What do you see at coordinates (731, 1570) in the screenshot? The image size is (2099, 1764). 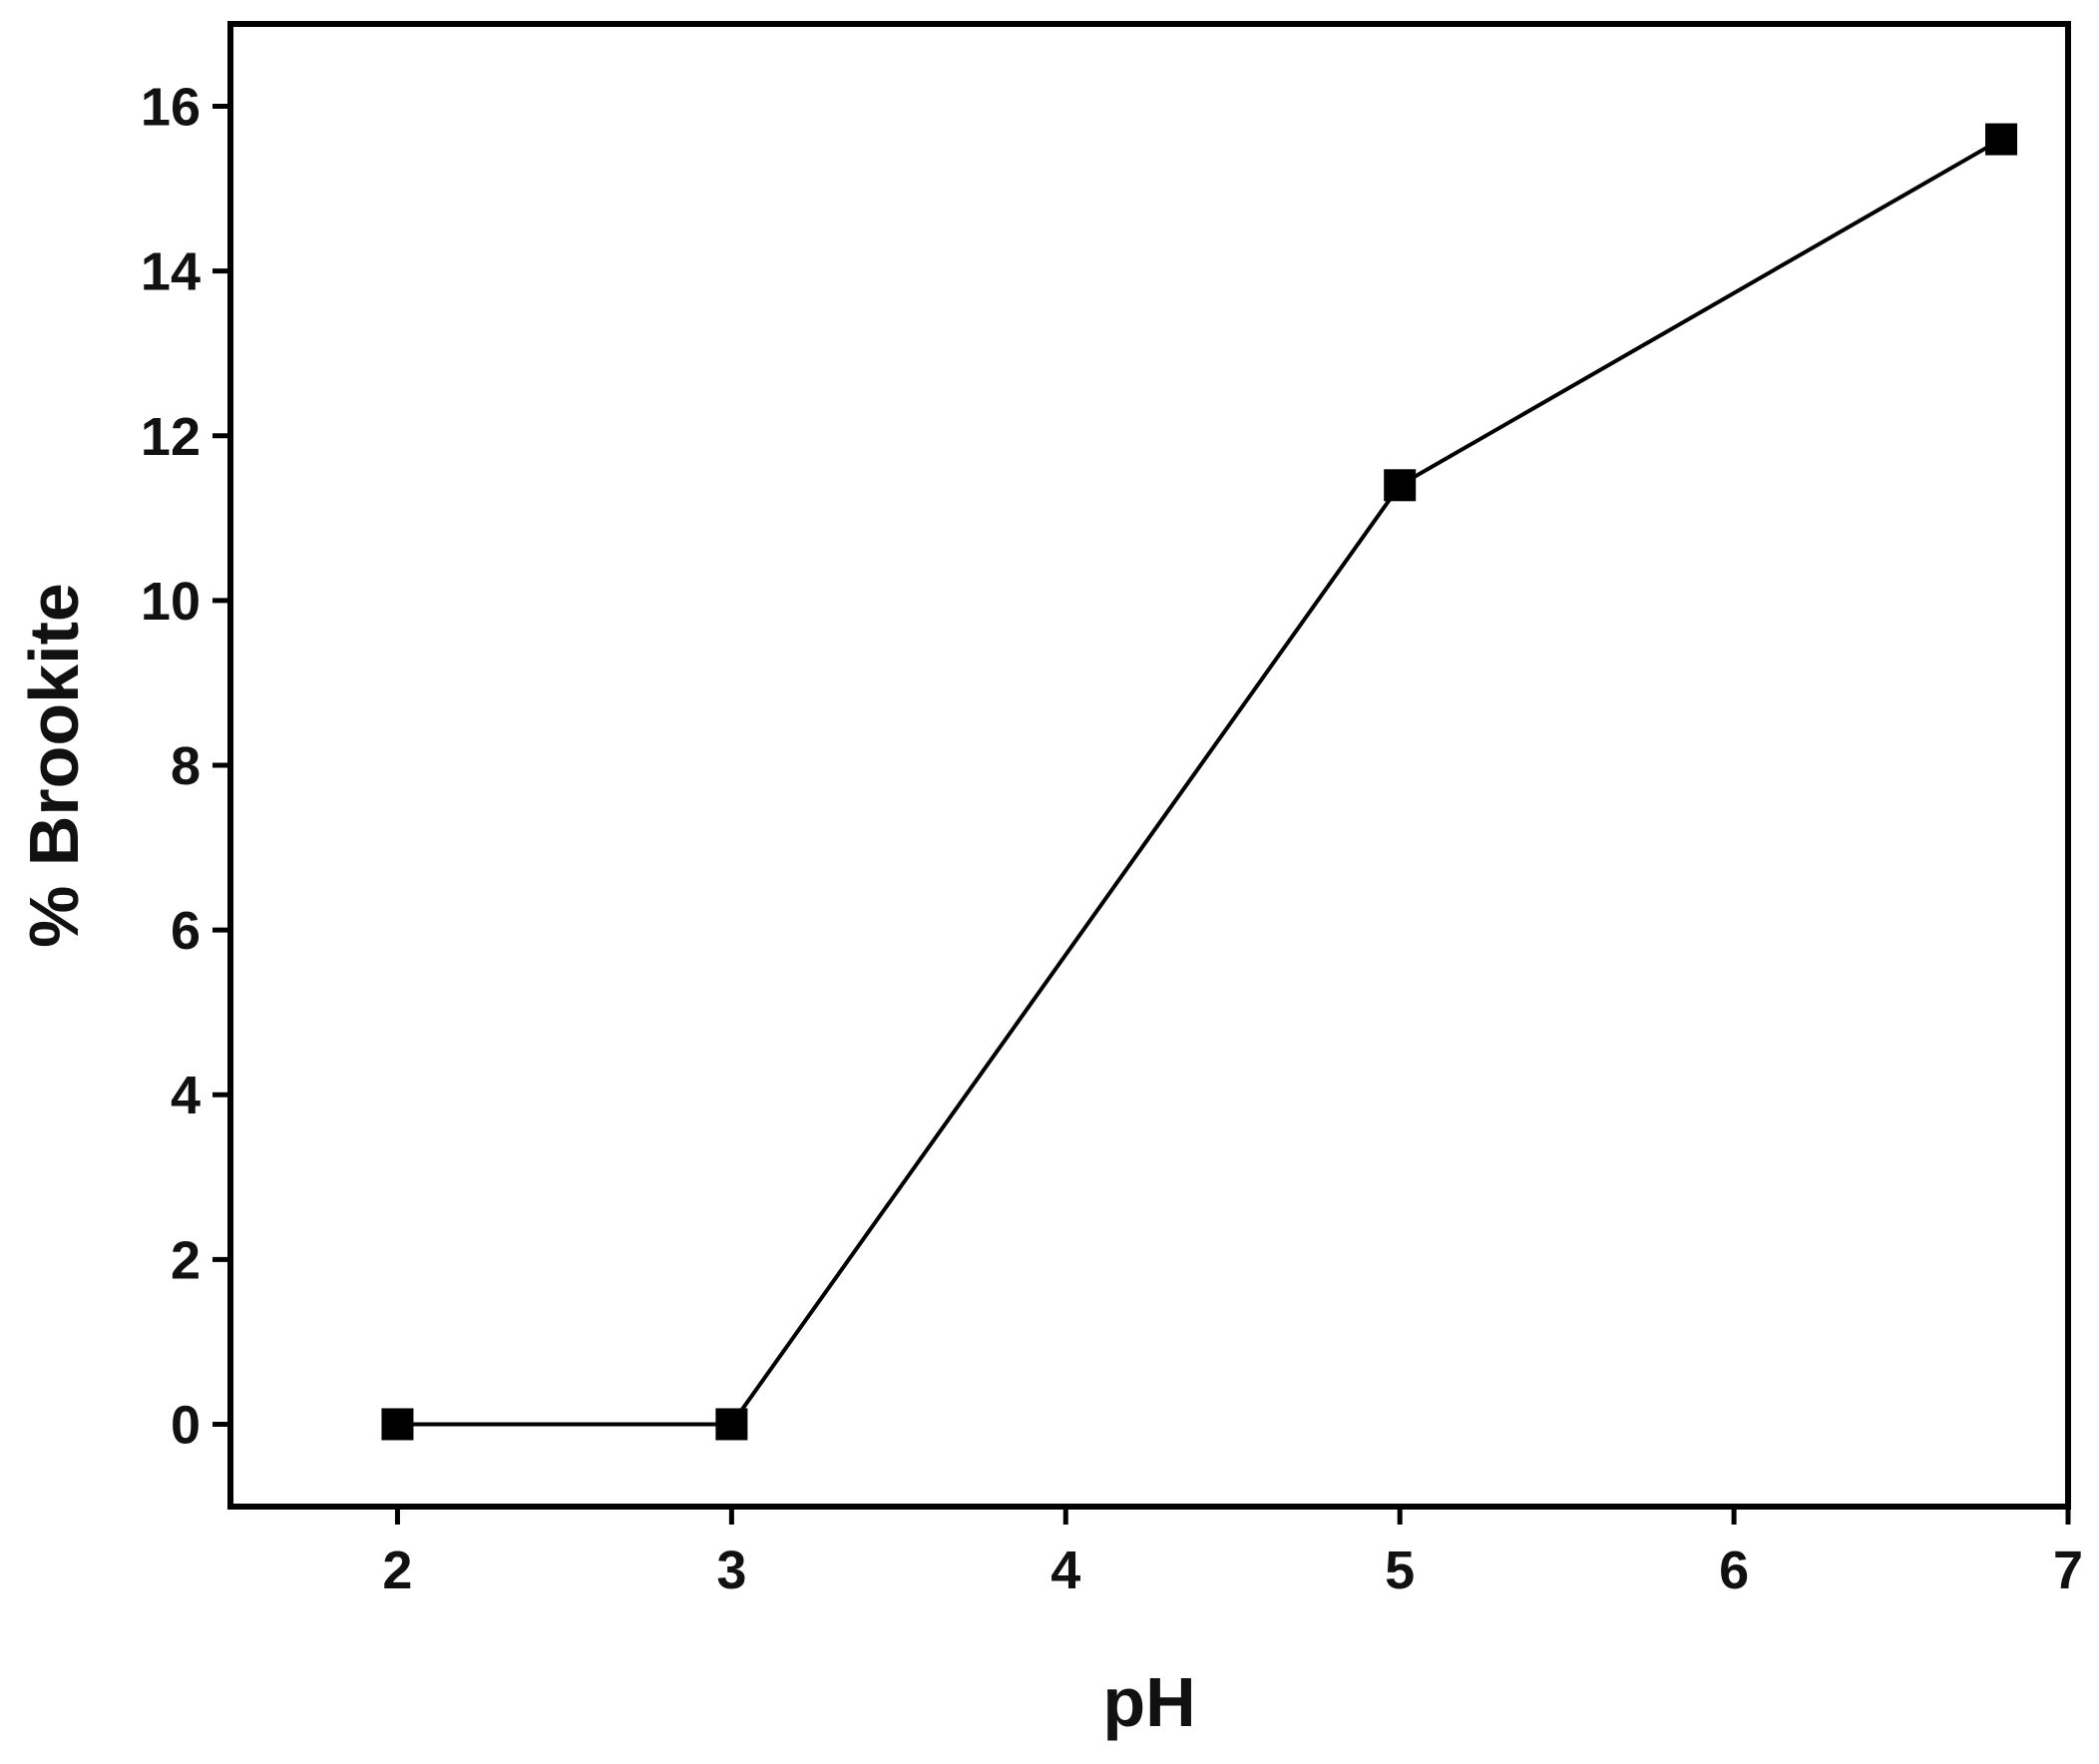 I see `x-tick-label: 3` at bounding box center [731, 1570].